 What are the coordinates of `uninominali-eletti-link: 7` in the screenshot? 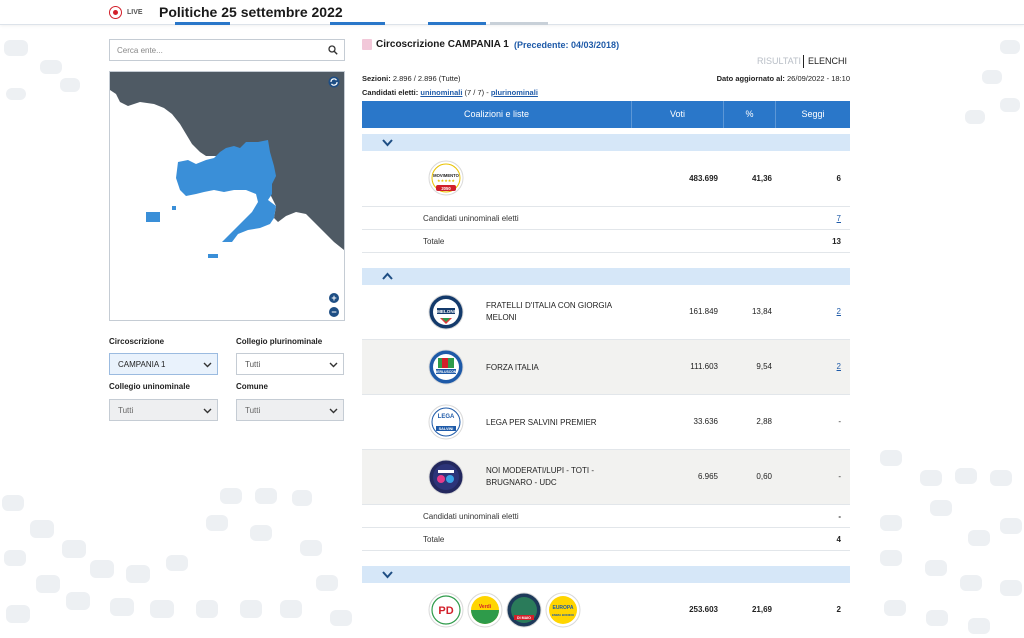 It's located at (838, 218).